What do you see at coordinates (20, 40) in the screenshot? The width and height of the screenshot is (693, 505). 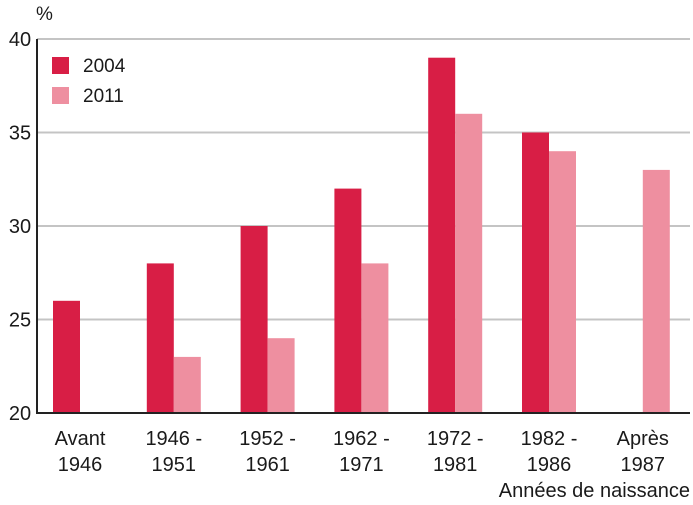 I see `y-tick-label: 40` at bounding box center [20, 40].